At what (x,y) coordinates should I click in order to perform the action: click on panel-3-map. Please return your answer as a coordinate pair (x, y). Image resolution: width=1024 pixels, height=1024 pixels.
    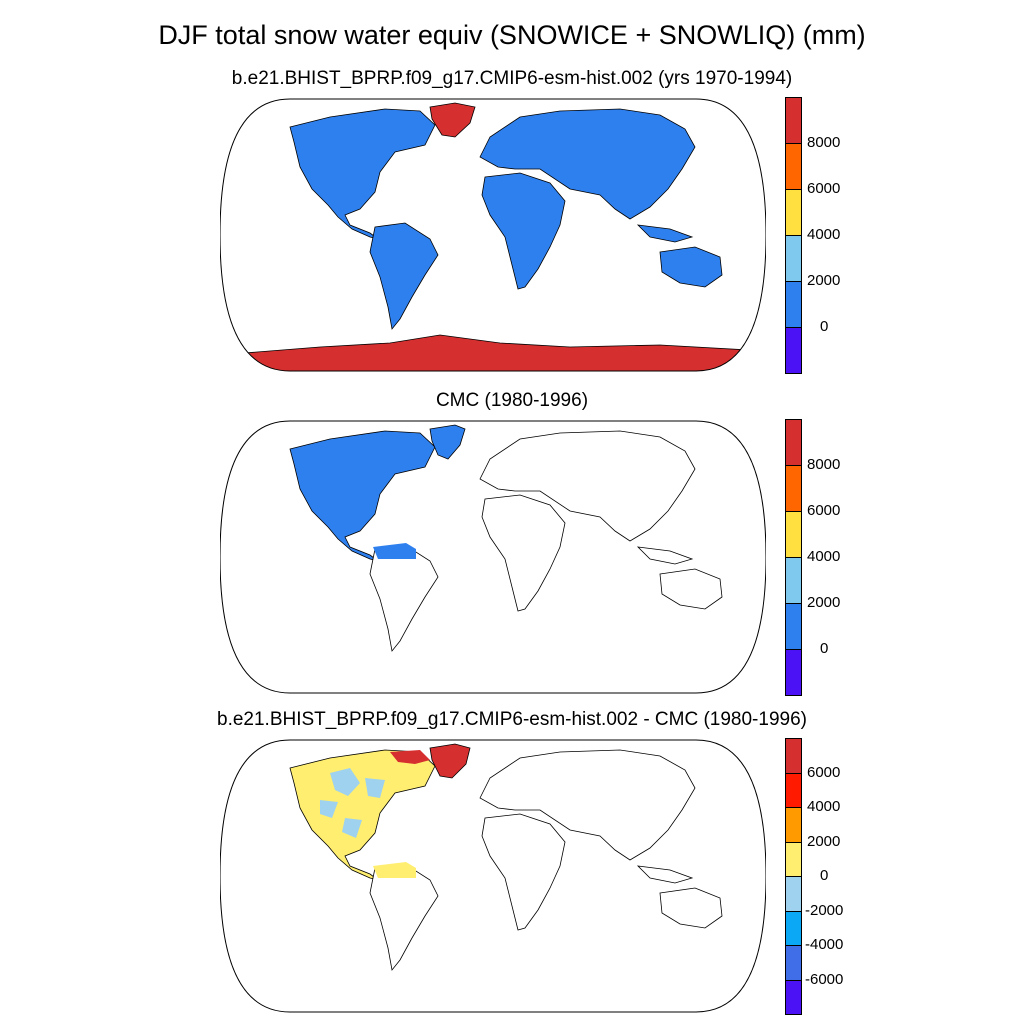
    Looking at the image, I should click on (493, 876).